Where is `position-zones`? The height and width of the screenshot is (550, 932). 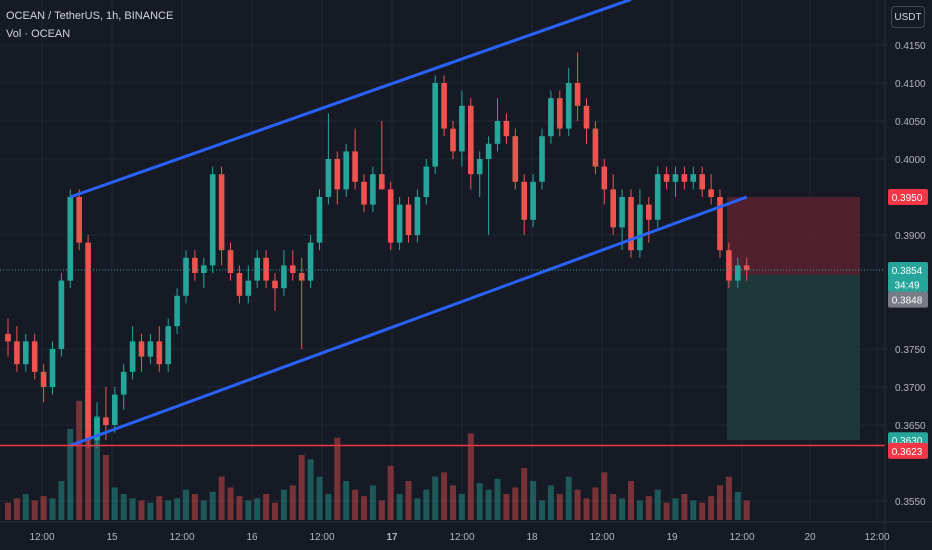
position-zones is located at coordinates (793, 319).